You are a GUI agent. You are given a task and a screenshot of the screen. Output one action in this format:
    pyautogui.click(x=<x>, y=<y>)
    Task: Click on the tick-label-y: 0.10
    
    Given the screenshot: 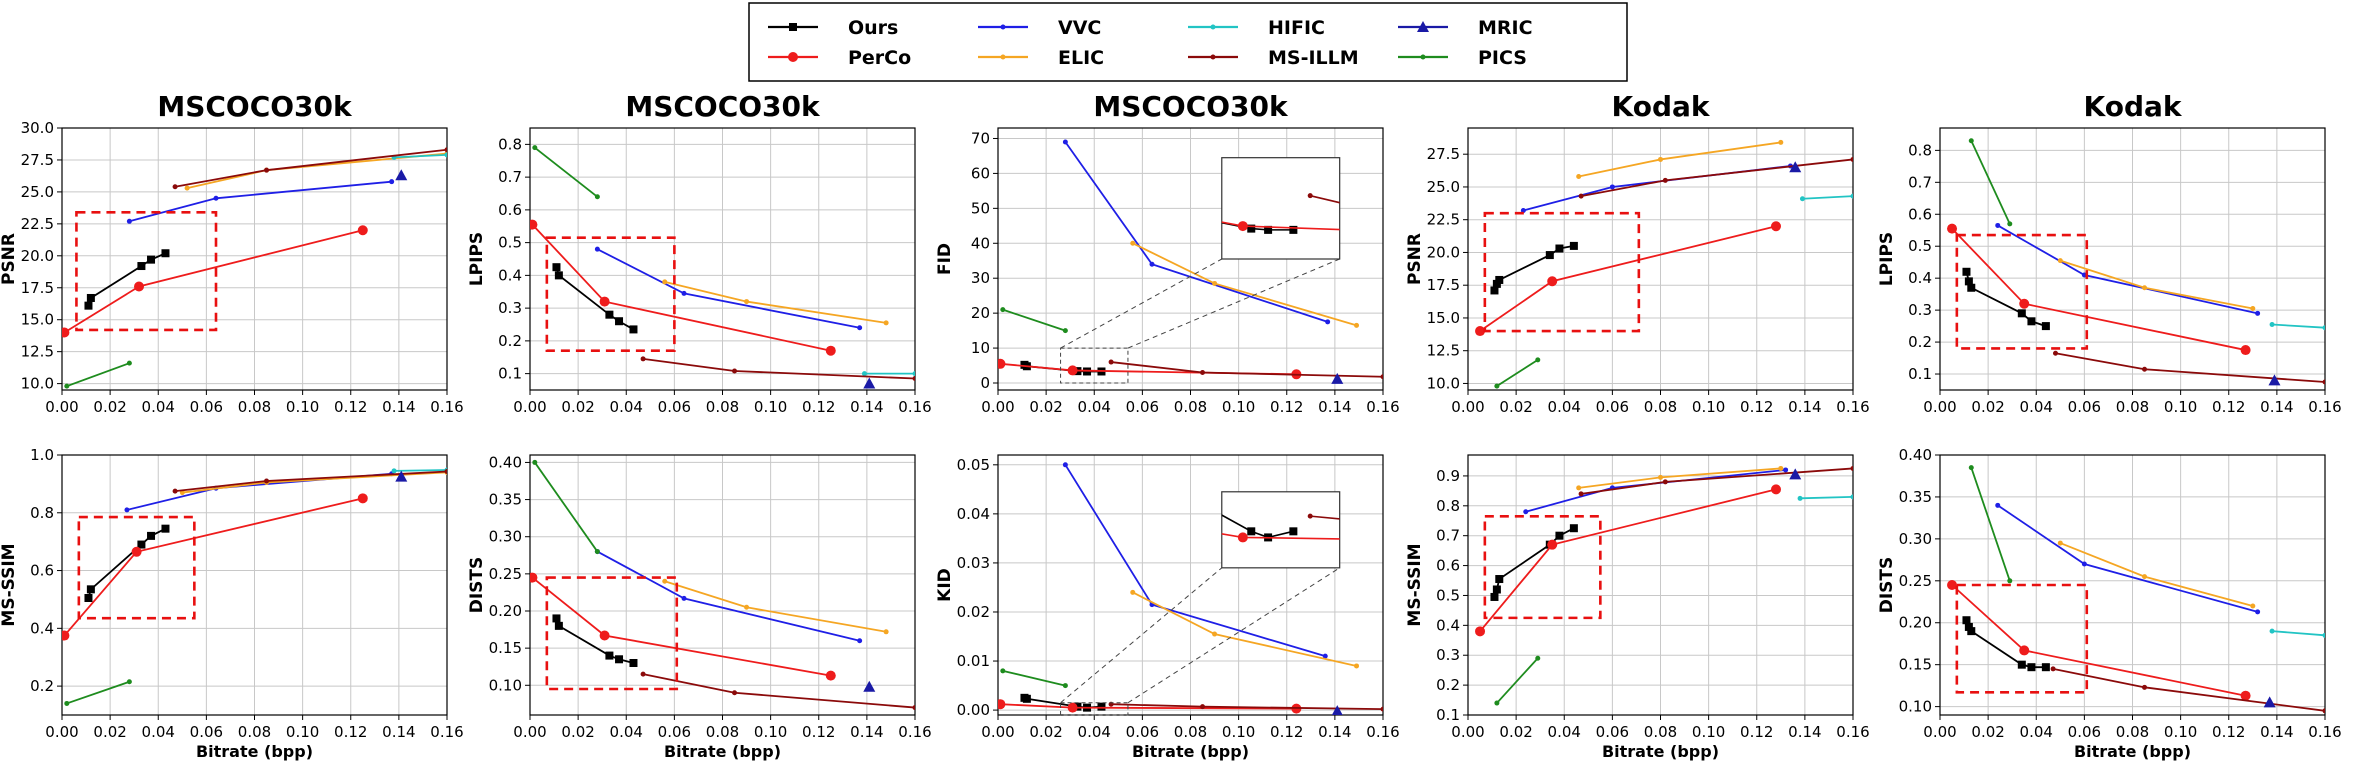 What is the action you would take?
    pyautogui.click(x=505, y=685)
    